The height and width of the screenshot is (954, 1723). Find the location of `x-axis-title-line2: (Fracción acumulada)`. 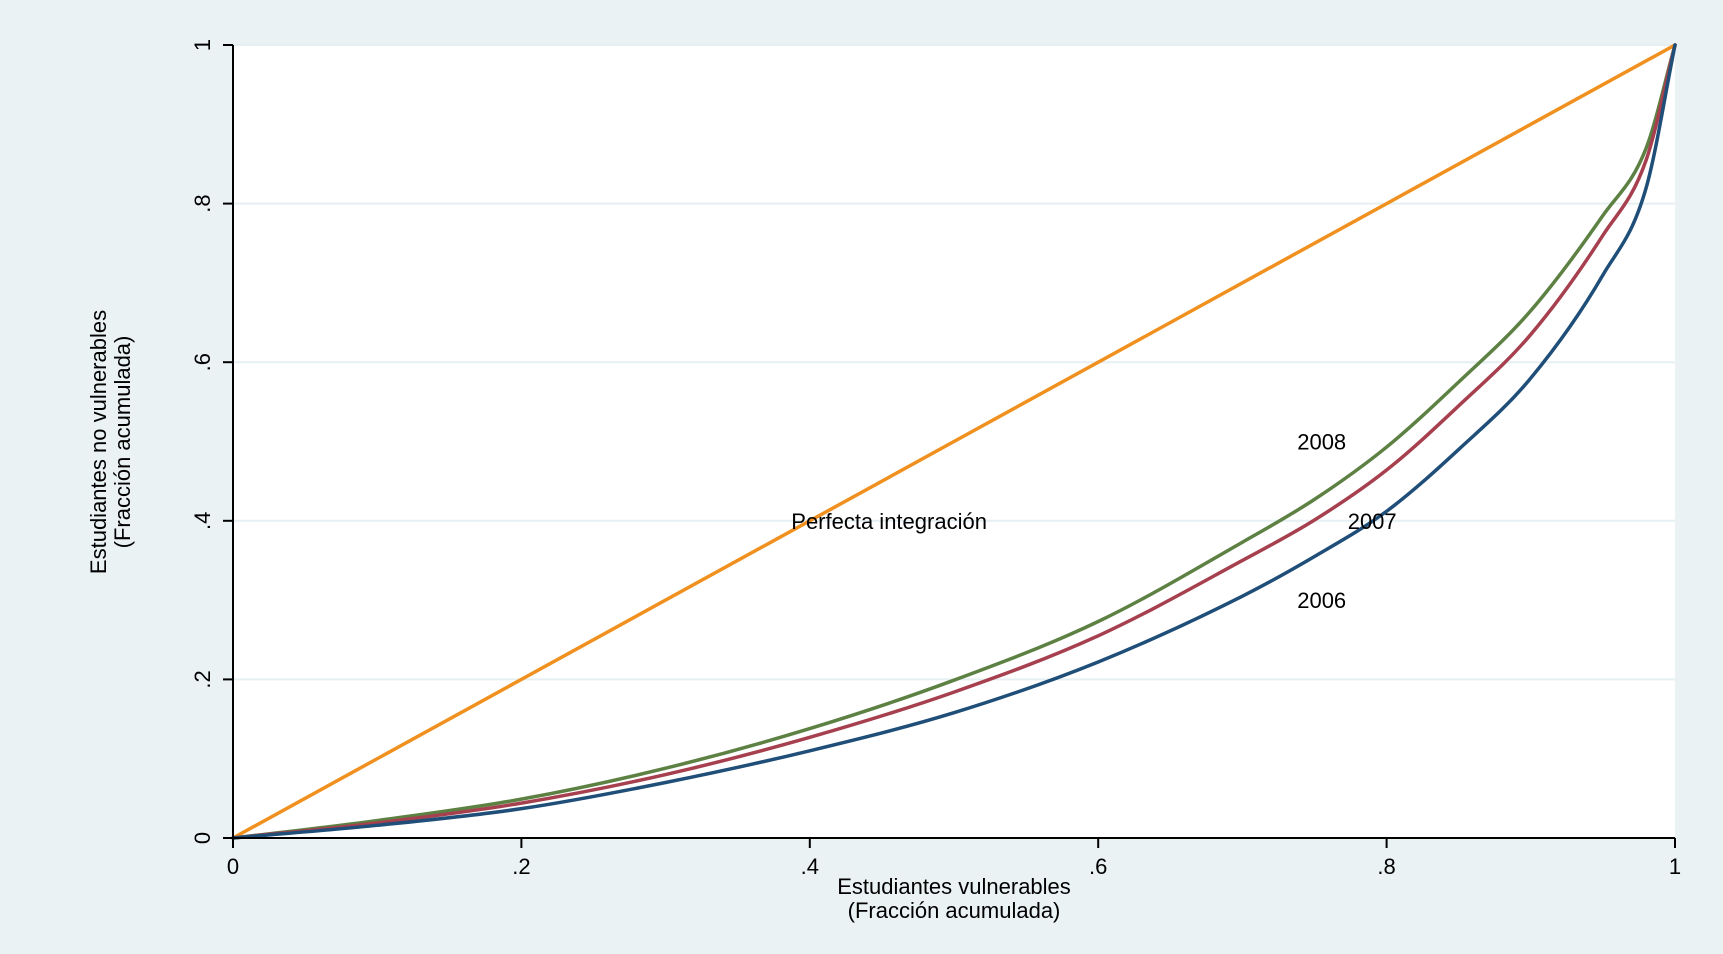

x-axis-title-line2: (Fracción acumulada) is located at coordinates (954, 910).